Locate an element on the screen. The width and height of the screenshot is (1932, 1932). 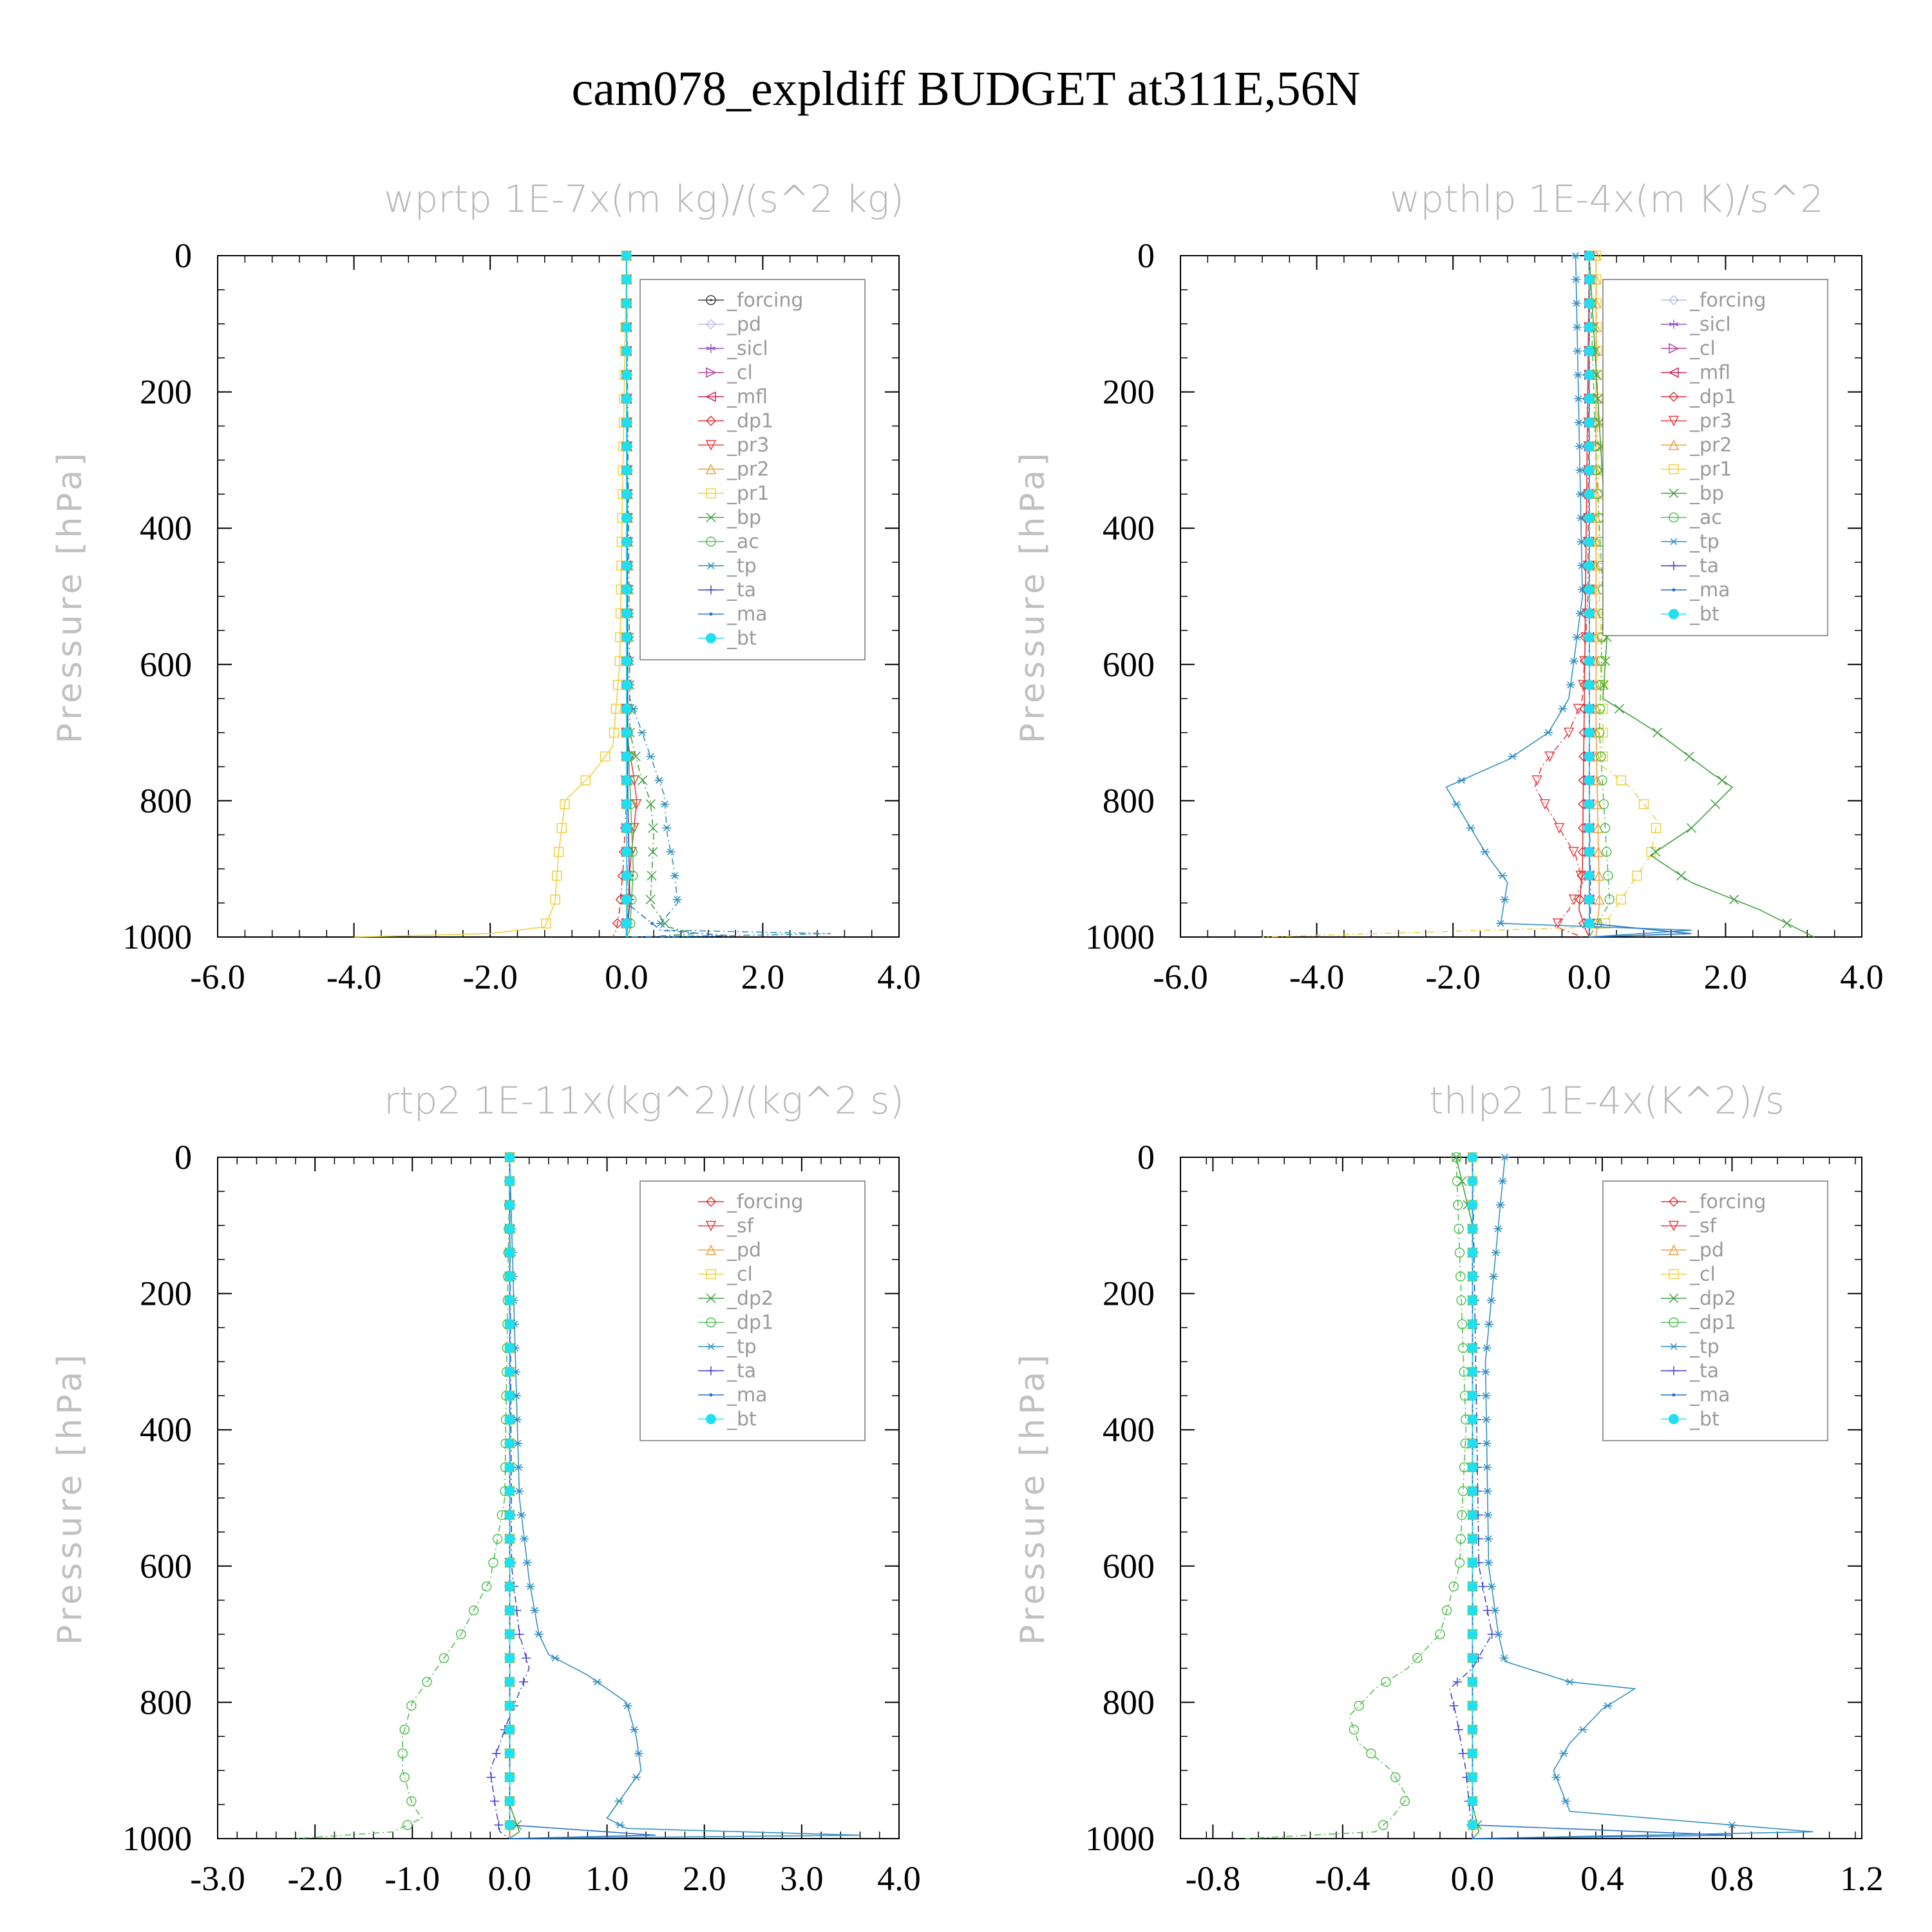
x-tick-label: 2.0 is located at coordinates (705, 1878).